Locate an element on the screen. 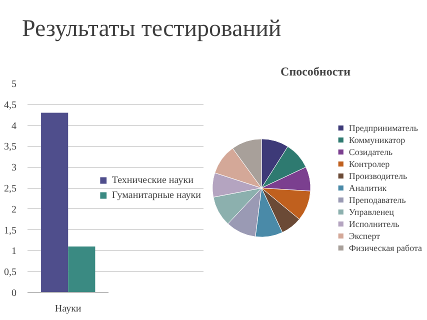 The image size is (427, 320). legend-label: Управленец is located at coordinates (371, 211).